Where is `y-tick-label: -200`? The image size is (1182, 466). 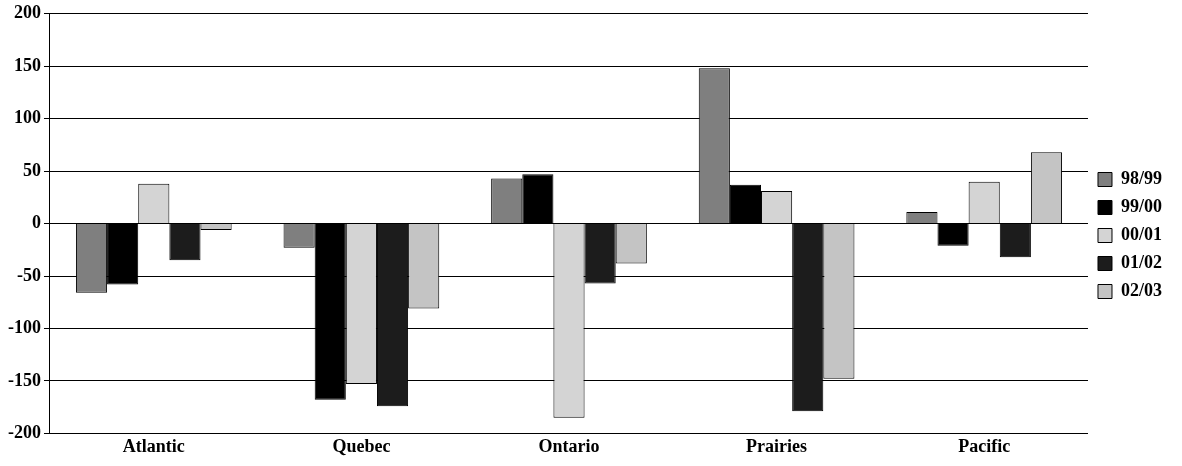 y-tick-label: -200 is located at coordinates (24, 432).